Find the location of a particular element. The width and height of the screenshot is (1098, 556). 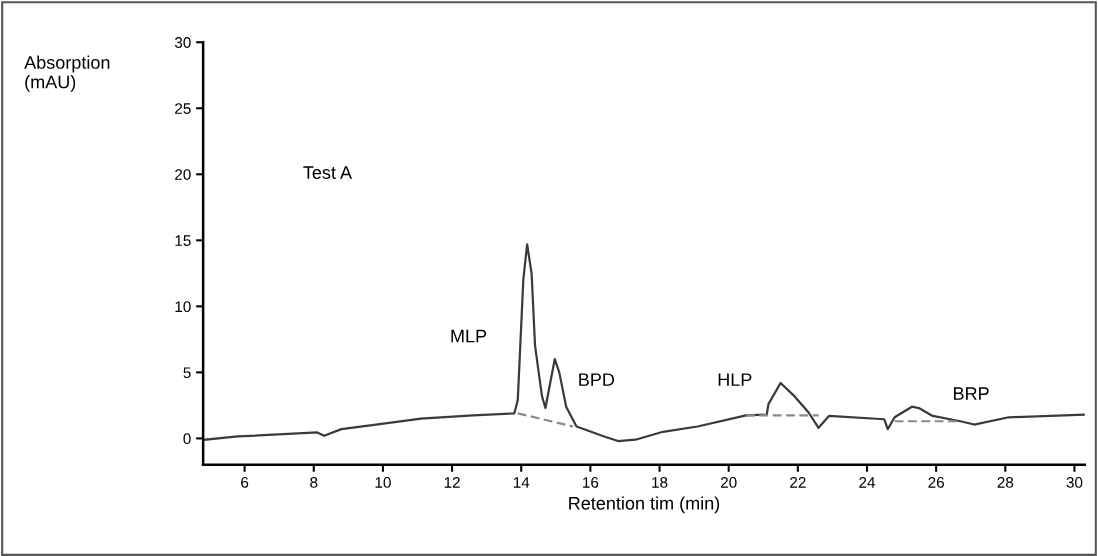

annotation: BPD is located at coordinates (597, 379).